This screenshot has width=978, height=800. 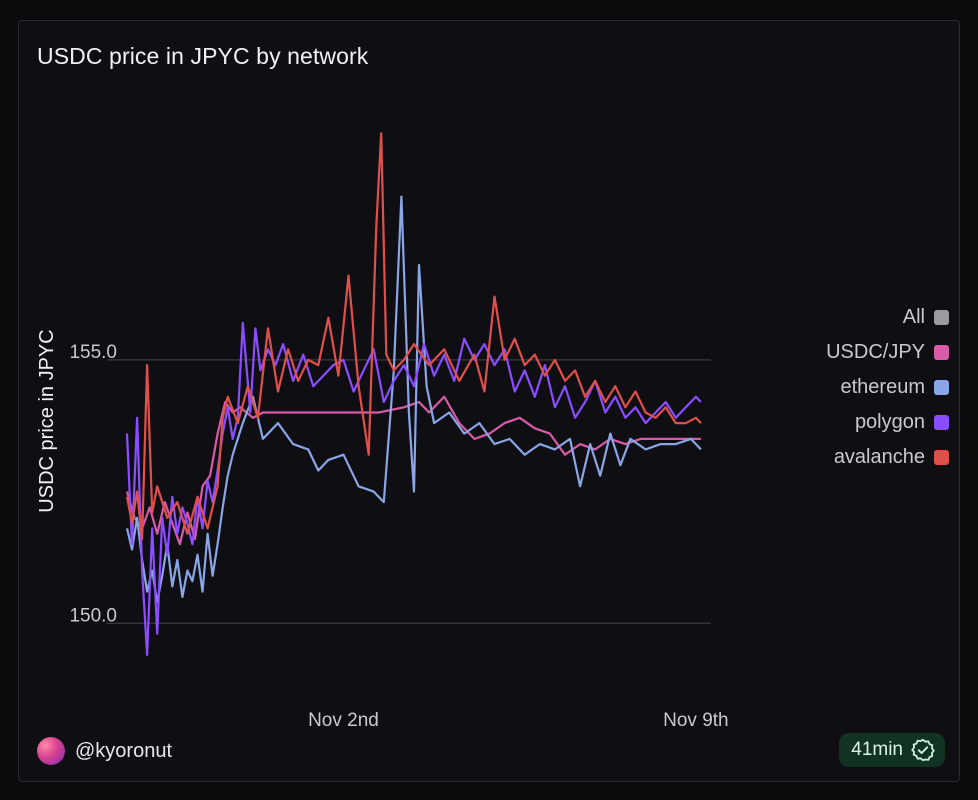 I want to click on y-tick-label: 150.0, so click(x=93, y=615).